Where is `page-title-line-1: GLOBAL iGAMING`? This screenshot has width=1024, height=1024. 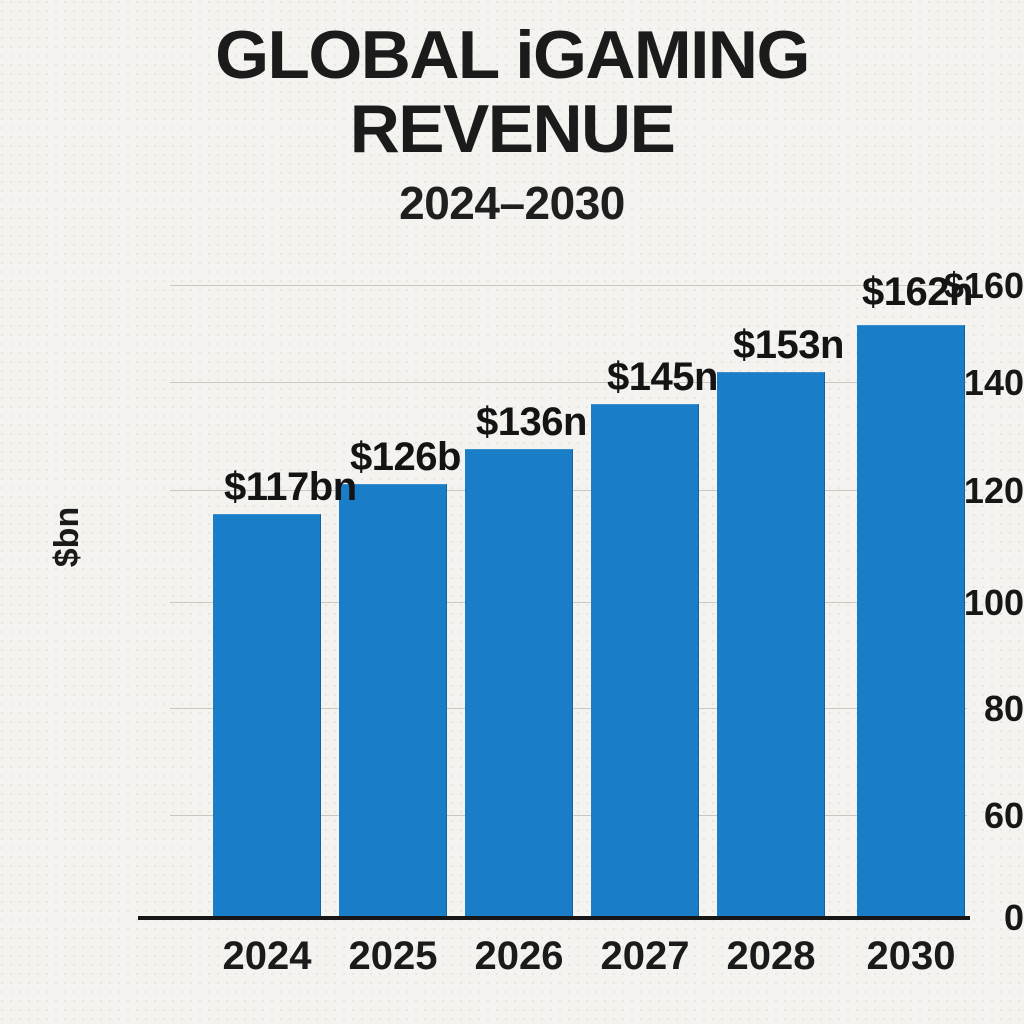 page-title-line-1: GLOBAL iGAMING is located at coordinates (512, 55).